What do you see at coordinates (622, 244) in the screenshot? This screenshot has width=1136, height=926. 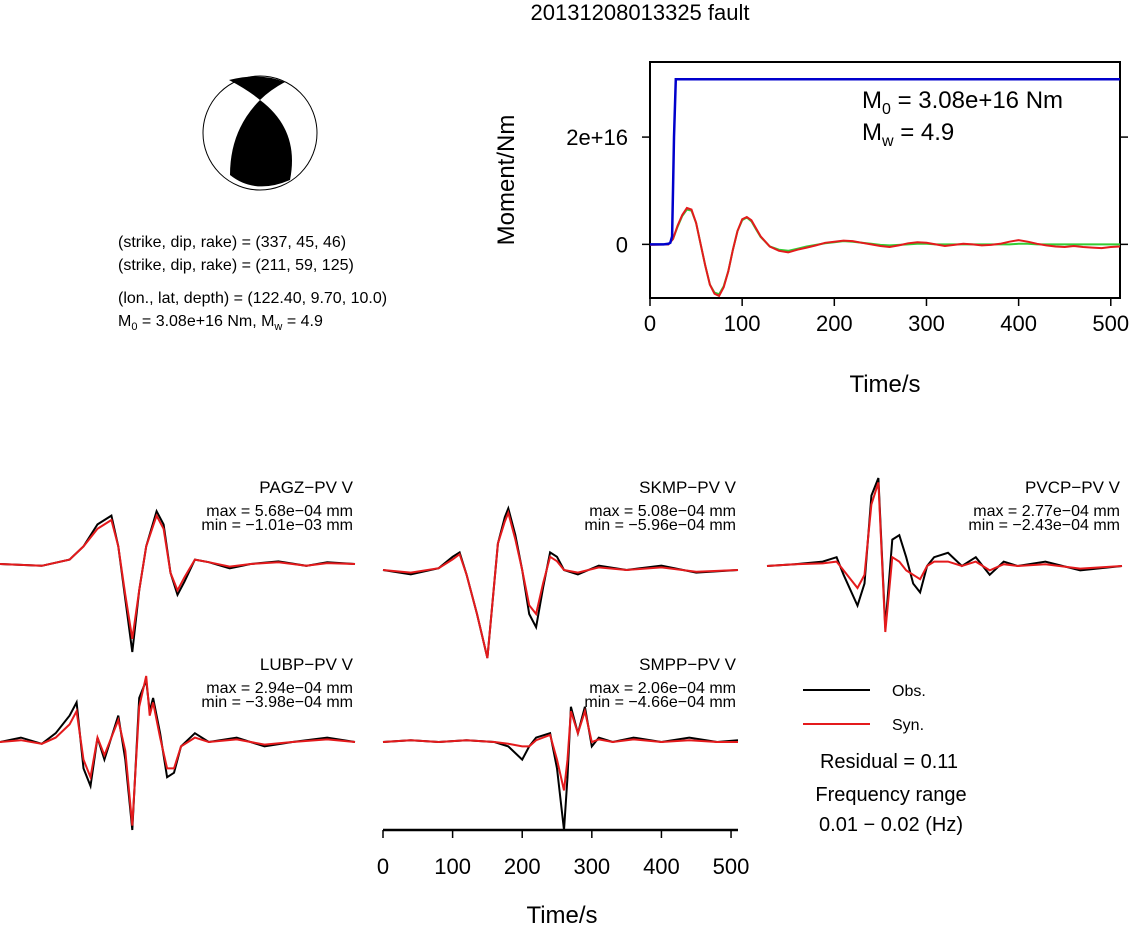 I see `moment-y-tick-label: 0` at bounding box center [622, 244].